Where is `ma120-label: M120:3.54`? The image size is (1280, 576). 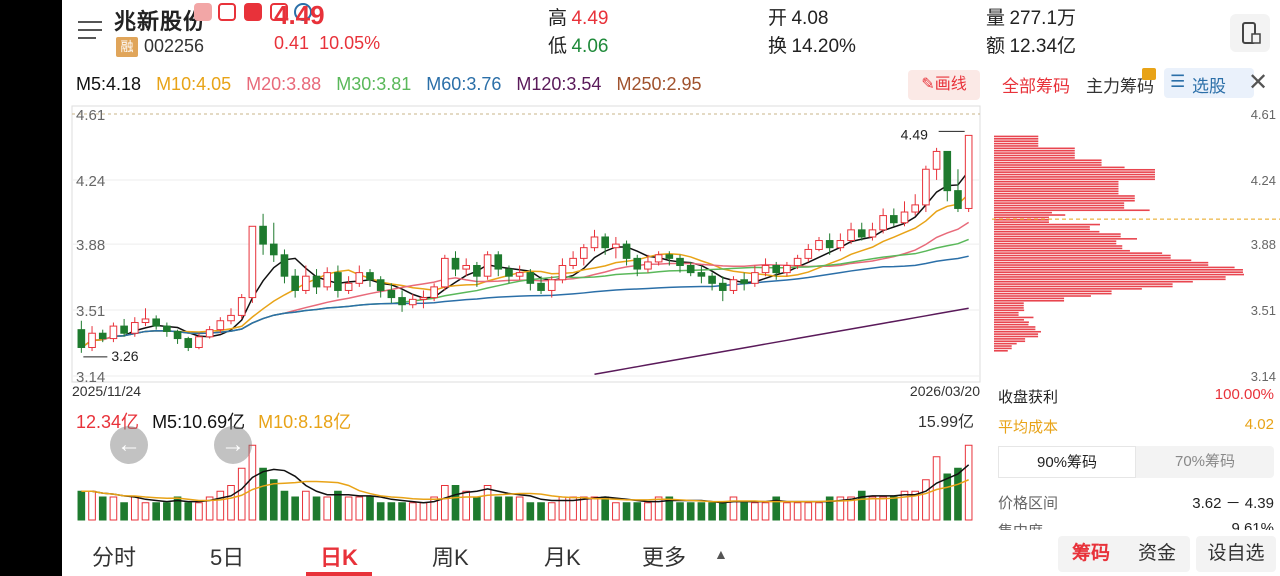
ma120-label: M120:3.54 is located at coordinates (559, 84).